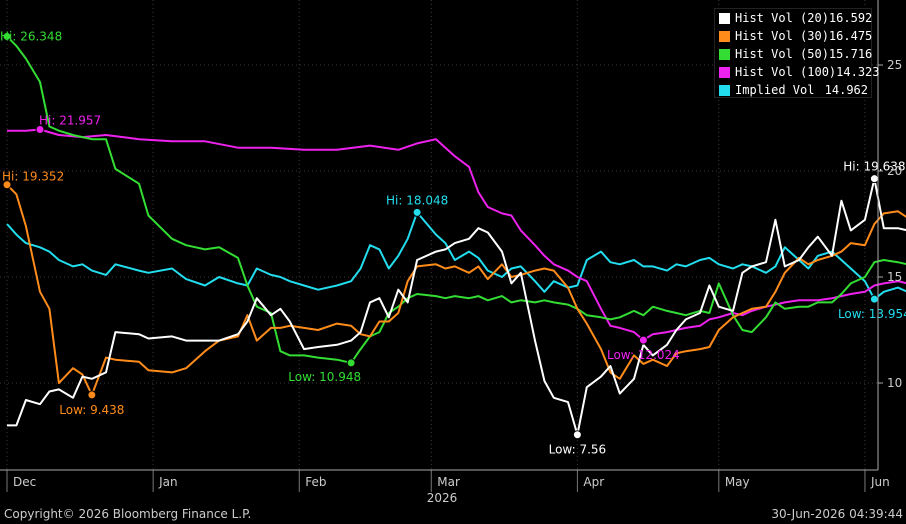 This screenshot has width=906, height=524. I want to click on legend-item: Hist Vol (30) 16.475, so click(793, 36).